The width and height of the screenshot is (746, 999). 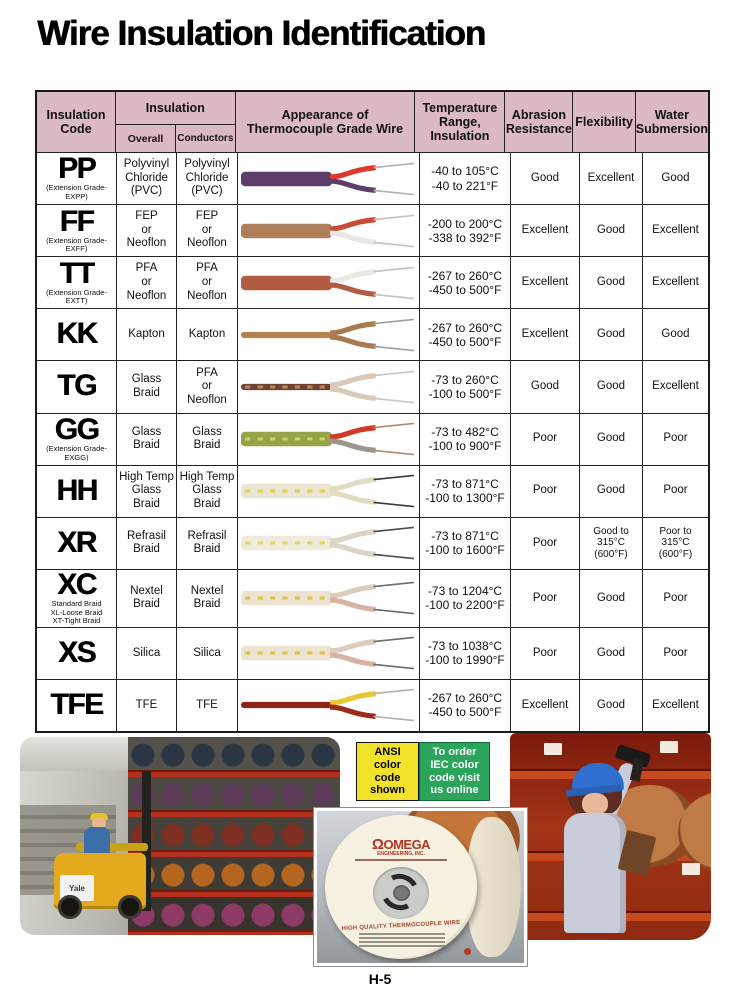 What do you see at coordinates (539, 122) in the screenshot?
I see `header-abrasion: Abrasion Resistance` at bounding box center [539, 122].